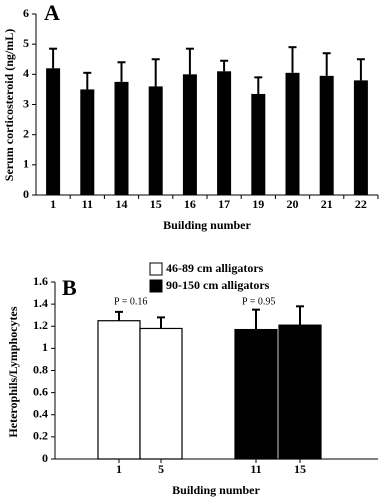 The image size is (383, 500). I want to click on y-tick-label: 1.6, so click(40, 281).